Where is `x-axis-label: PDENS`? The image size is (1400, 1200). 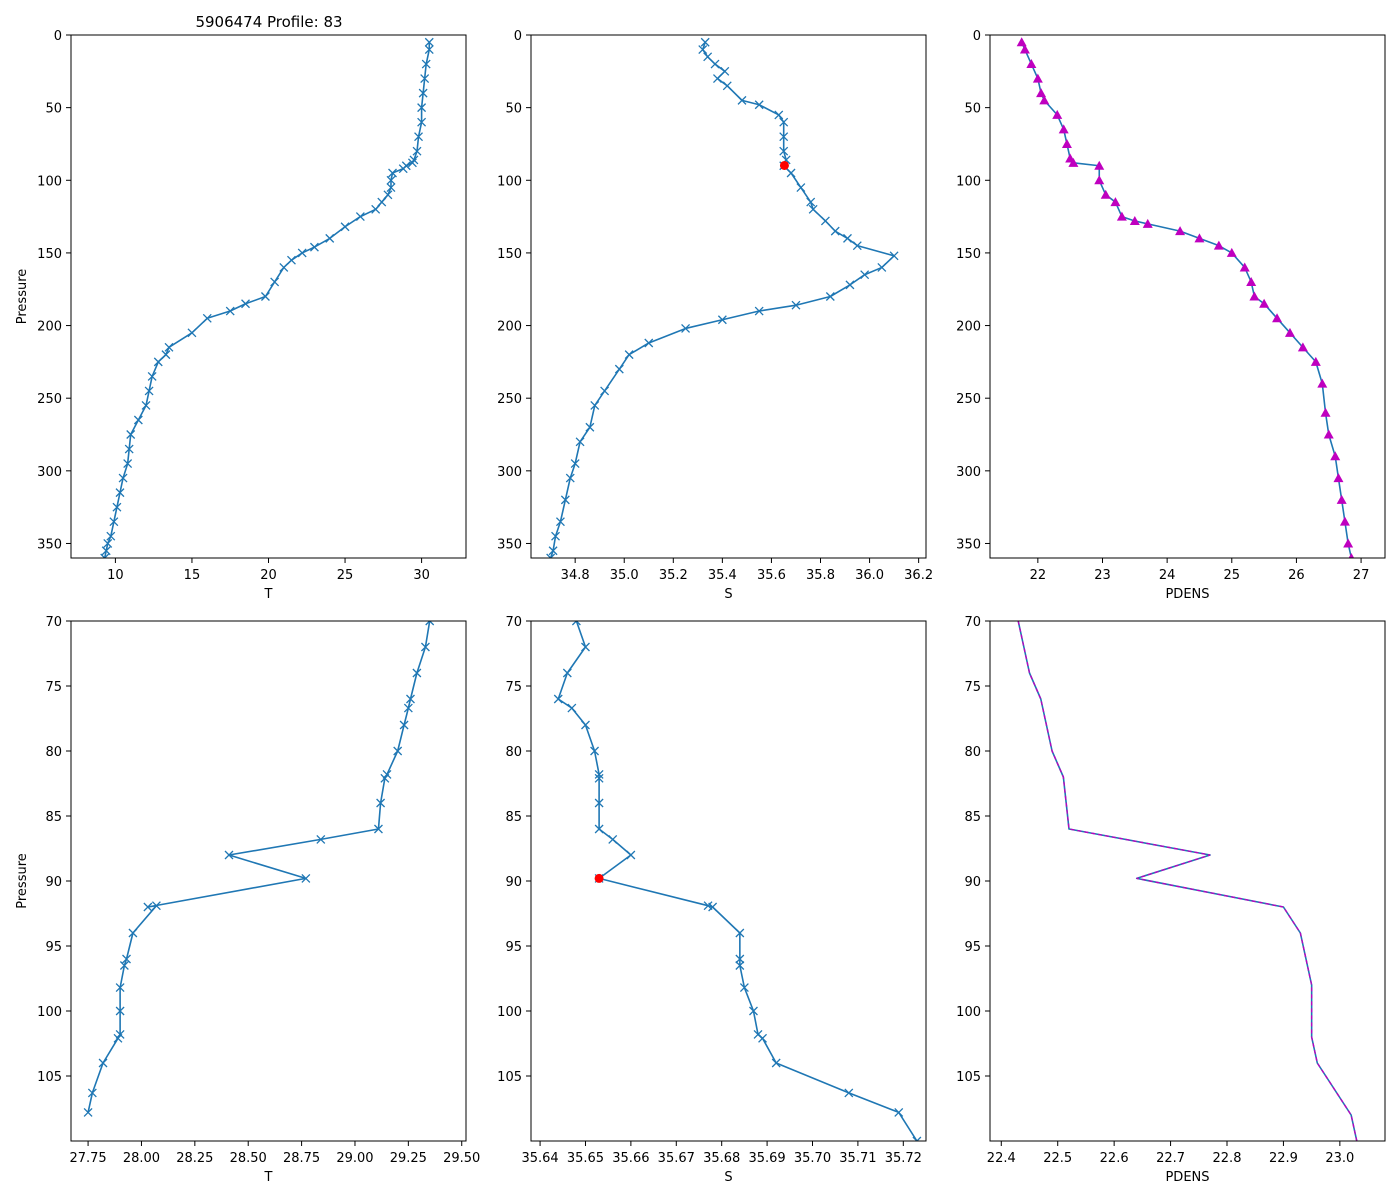
x-axis-label: PDENS is located at coordinates (1187, 594).